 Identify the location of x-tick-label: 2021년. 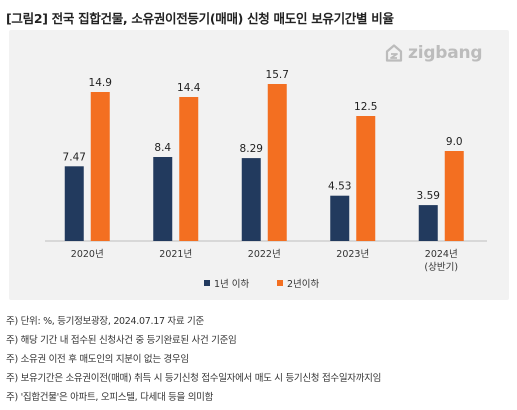
(175, 254).